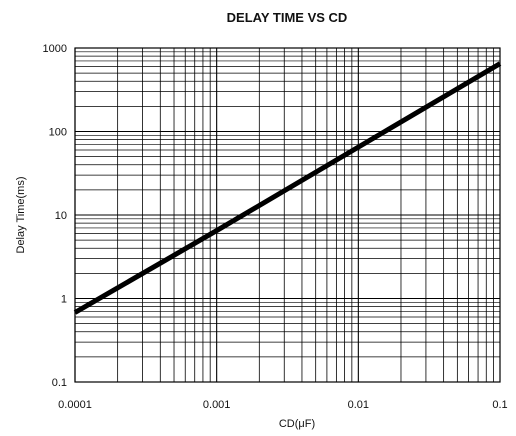 The height and width of the screenshot is (436, 516). Describe the element at coordinates (217, 405) in the screenshot. I see `x-tick-label: 0.001` at that location.